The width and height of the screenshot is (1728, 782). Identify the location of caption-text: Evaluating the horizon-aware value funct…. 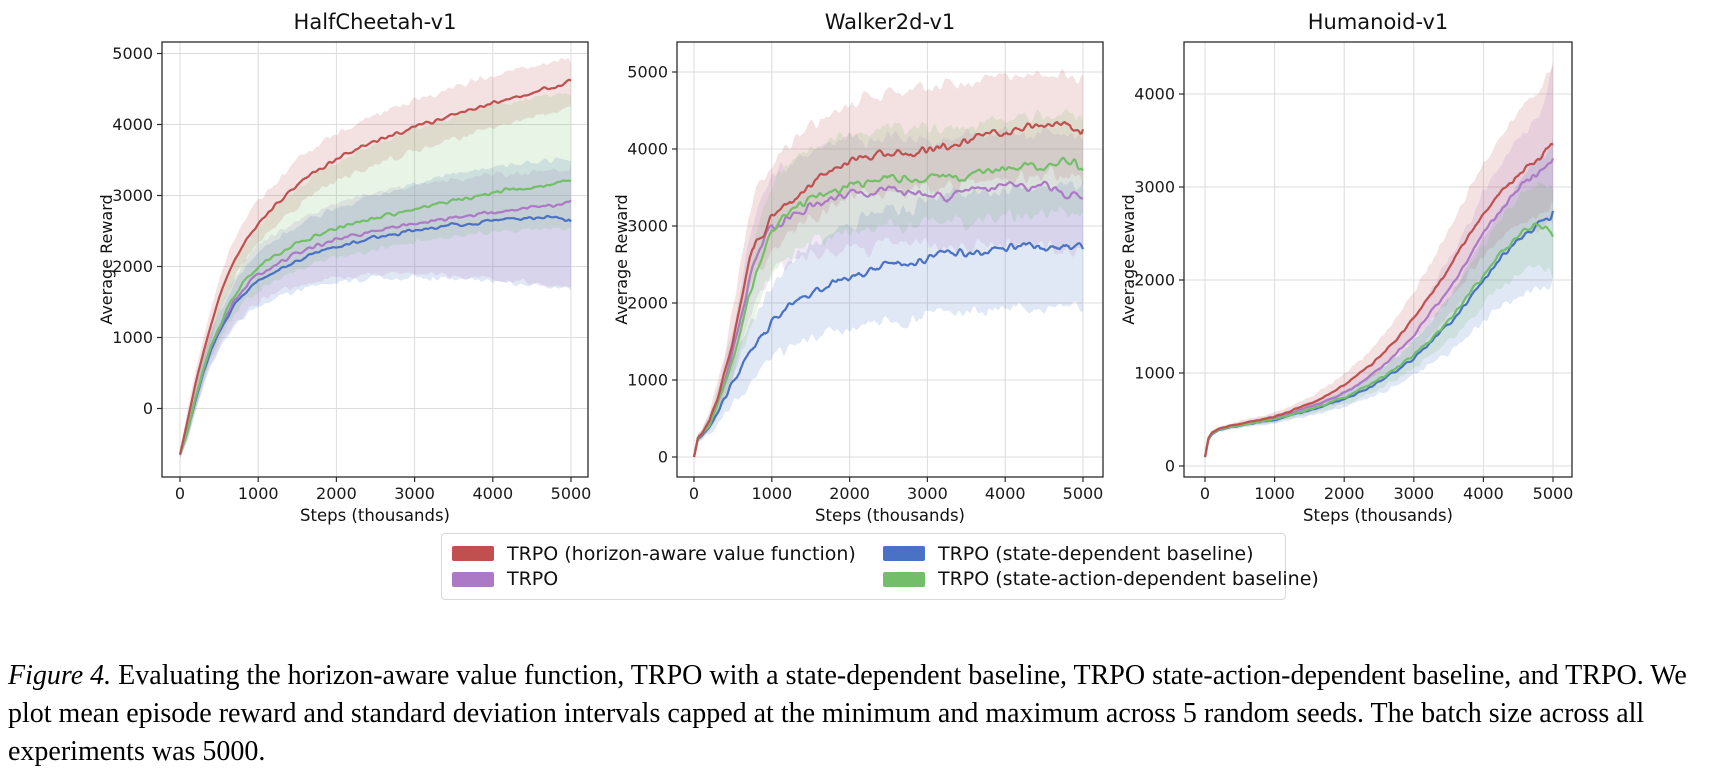
(847, 713).